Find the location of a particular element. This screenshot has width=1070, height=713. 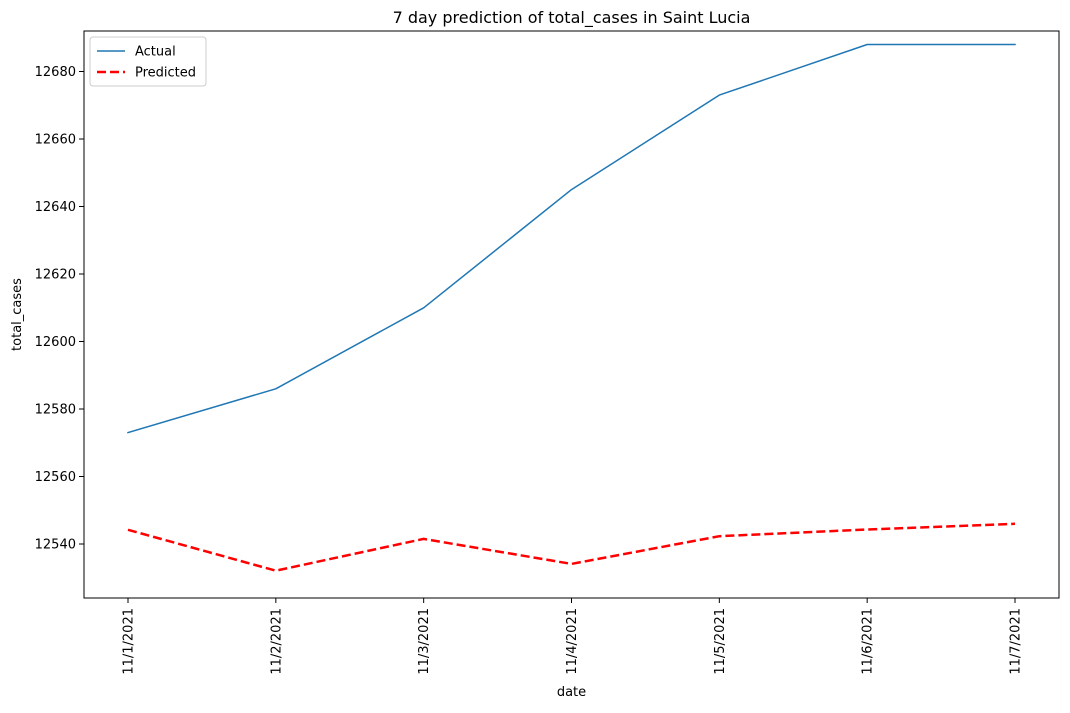

y-tick-label: 12620 is located at coordinates (55, 275).